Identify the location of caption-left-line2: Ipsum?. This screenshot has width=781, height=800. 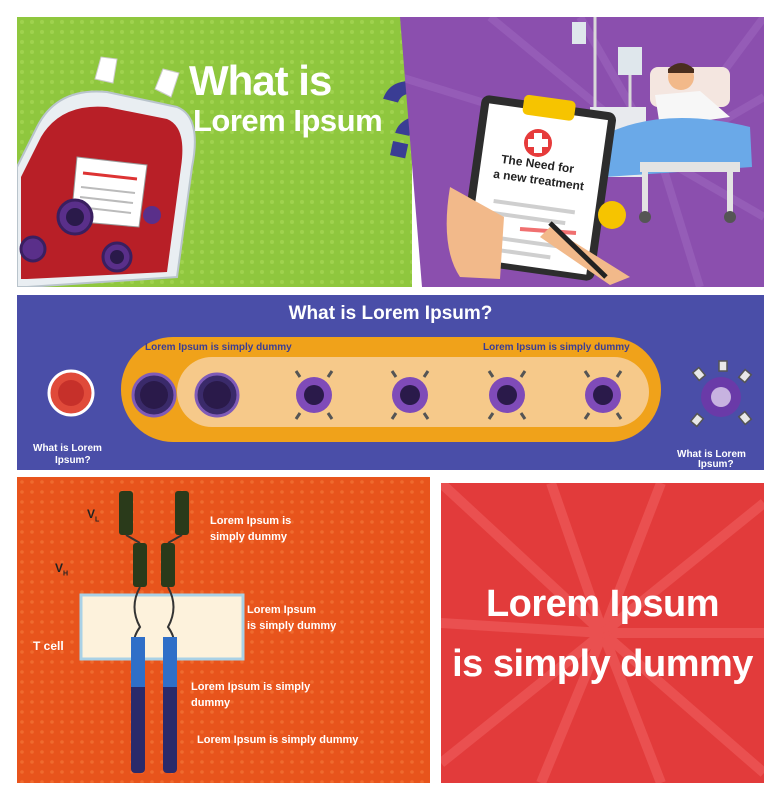
(73, 460).